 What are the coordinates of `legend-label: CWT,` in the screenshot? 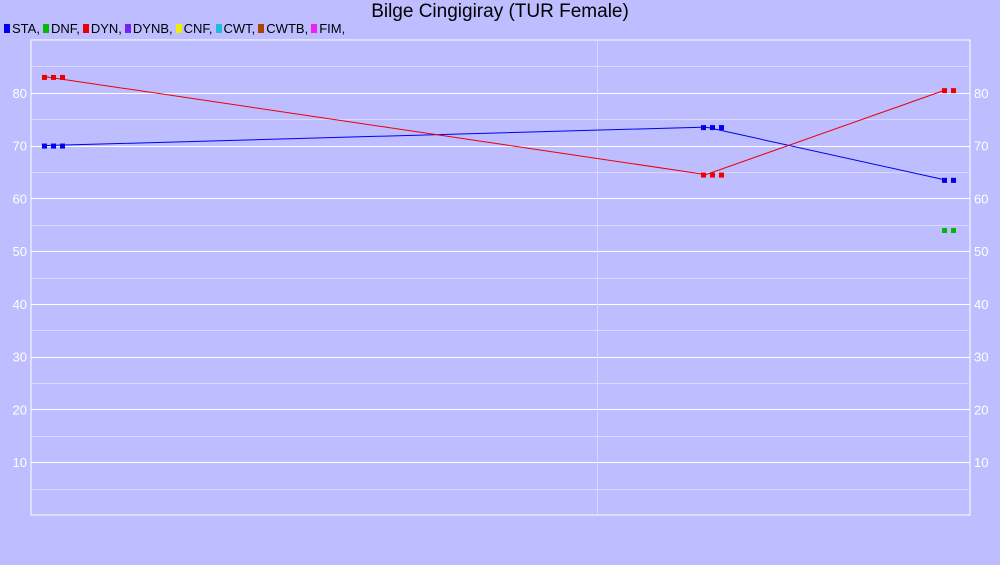 It's located at (239, 28).